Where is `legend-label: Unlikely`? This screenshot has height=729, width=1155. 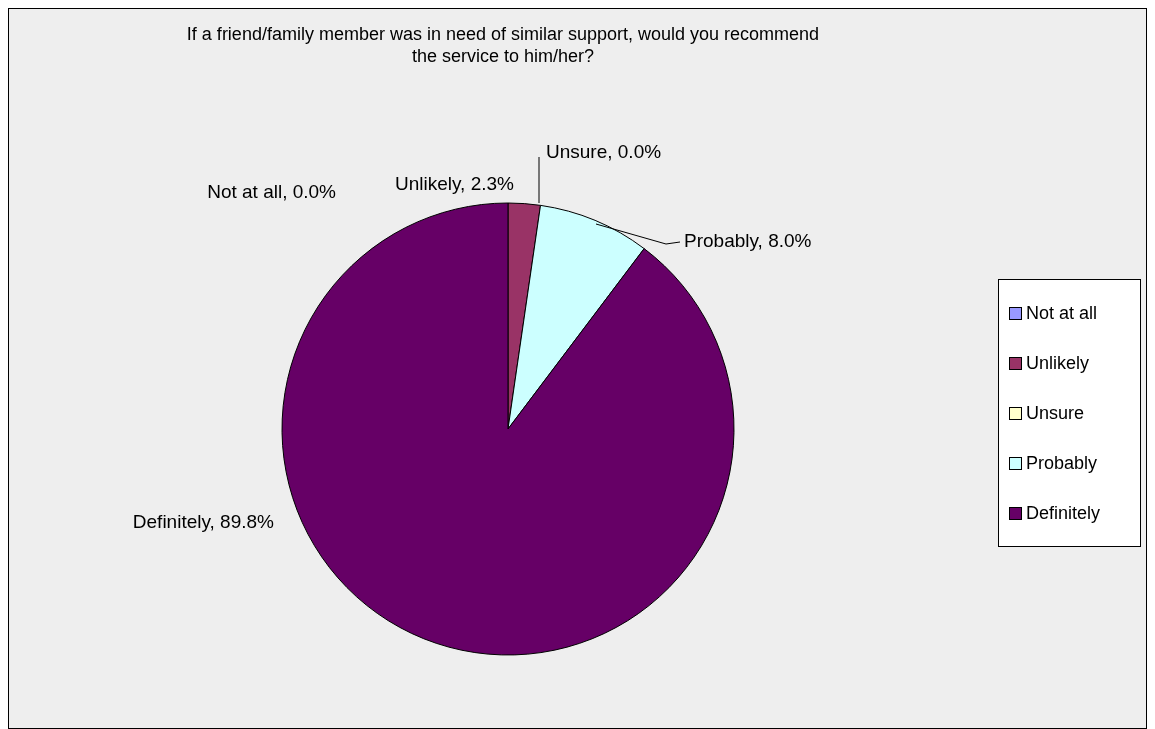
legend-label: Unlikely is located at coordinates (1058, 363).